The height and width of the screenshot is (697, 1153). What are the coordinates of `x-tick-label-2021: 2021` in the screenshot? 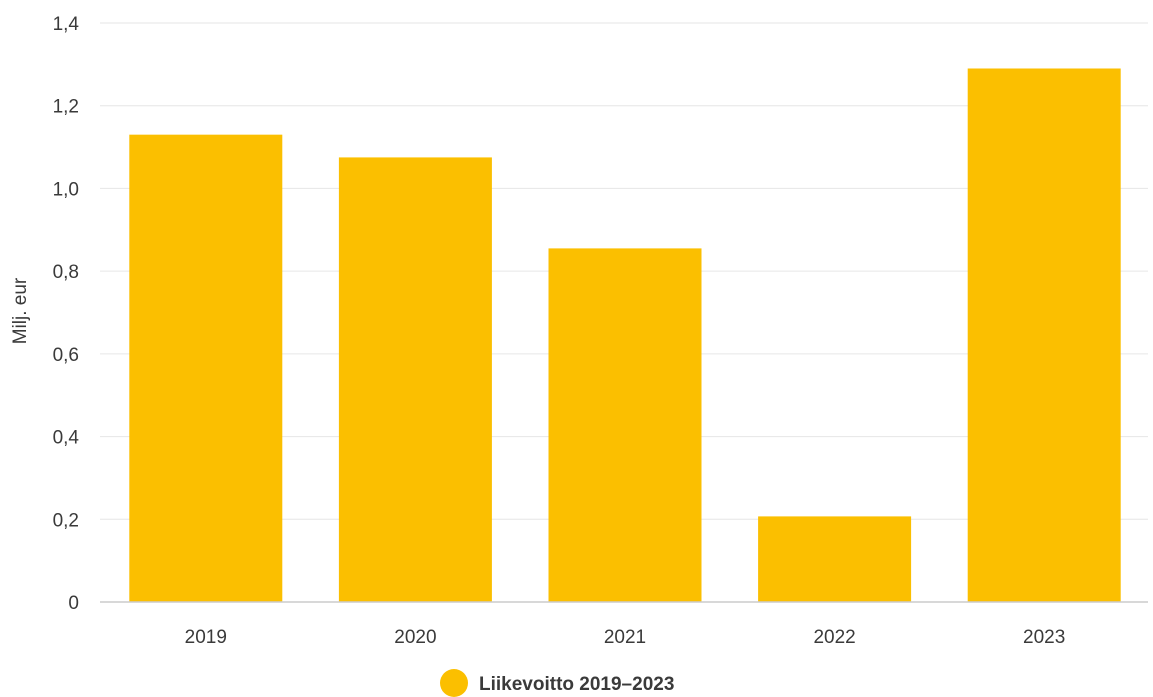 It's located at (625, 637).